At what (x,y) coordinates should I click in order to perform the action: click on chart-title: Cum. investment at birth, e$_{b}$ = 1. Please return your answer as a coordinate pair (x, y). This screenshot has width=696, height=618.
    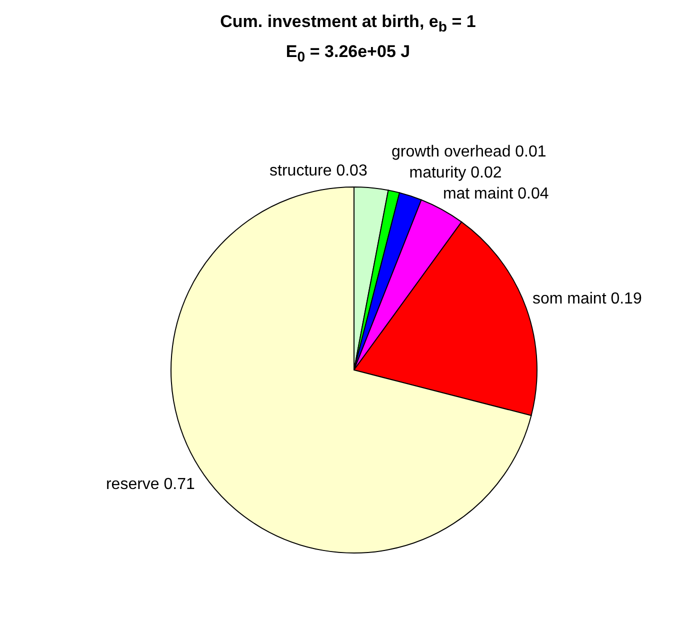
    Looking at the image, I should click on (348, 24).